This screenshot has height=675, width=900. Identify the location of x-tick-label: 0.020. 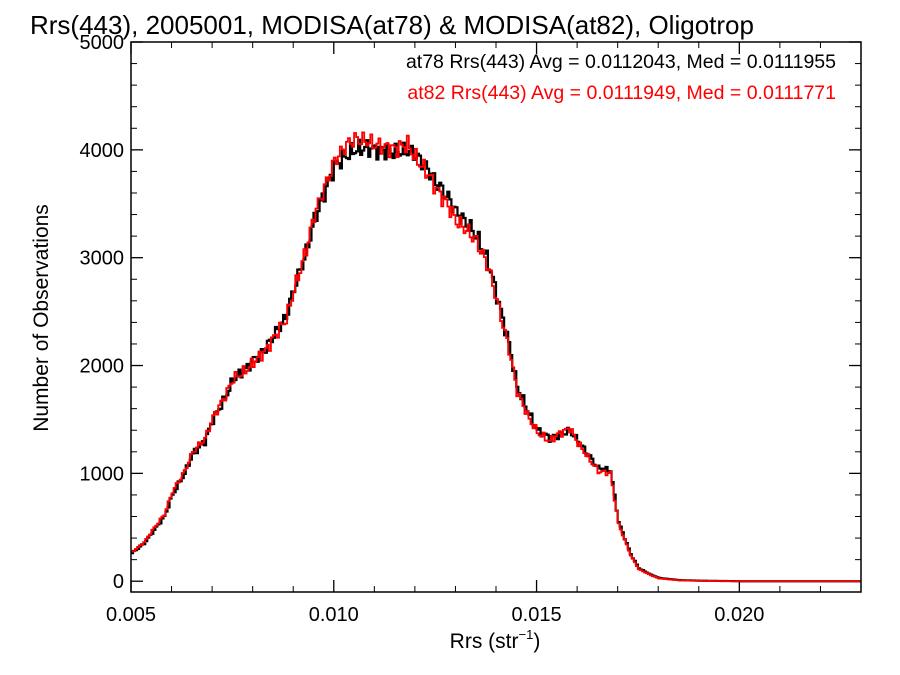
(739, 615).